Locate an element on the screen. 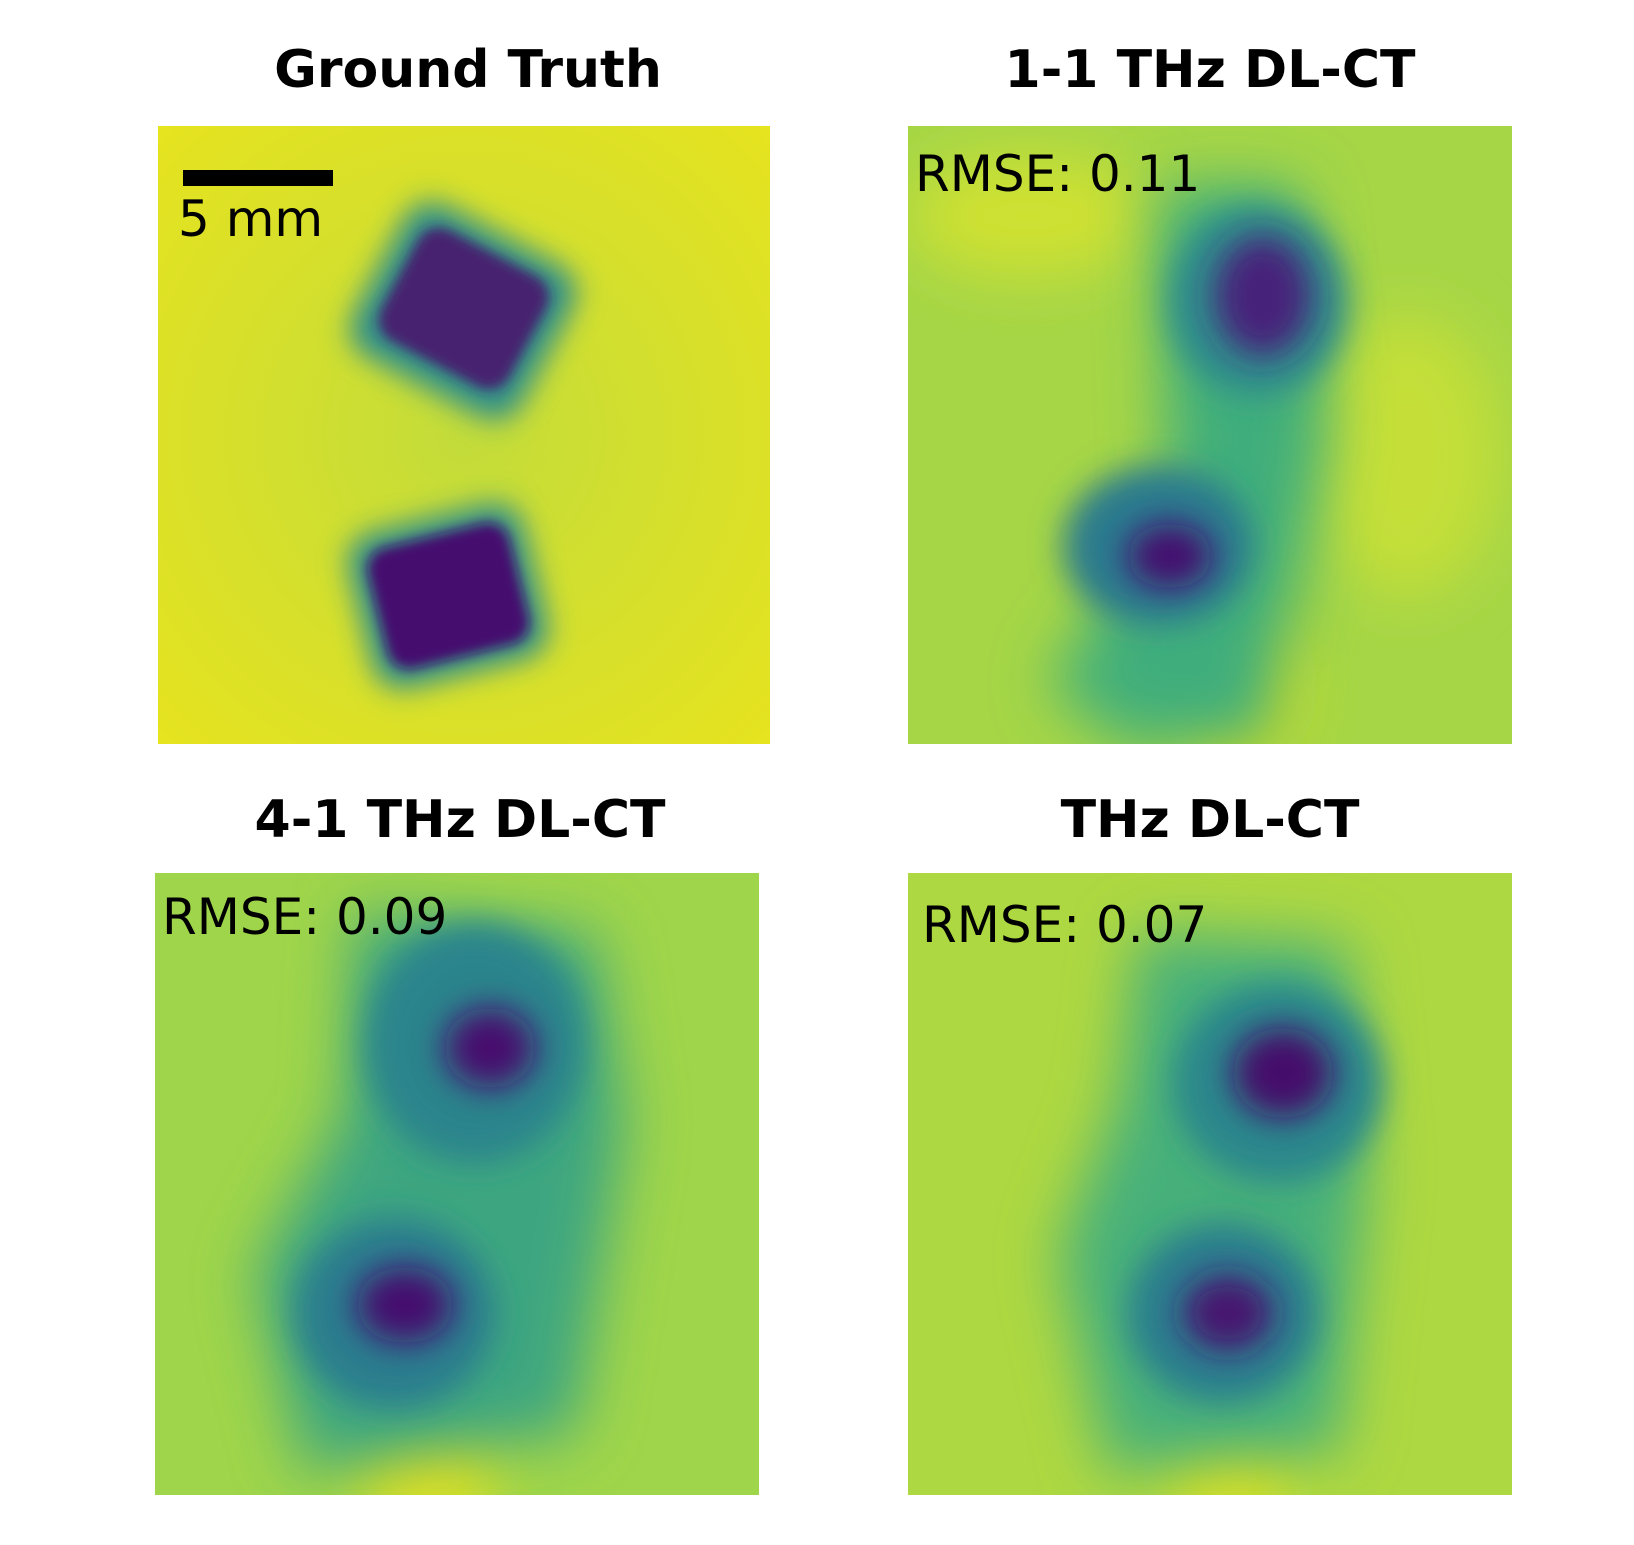  image-ground-truth is located at coordinates (464, 435).